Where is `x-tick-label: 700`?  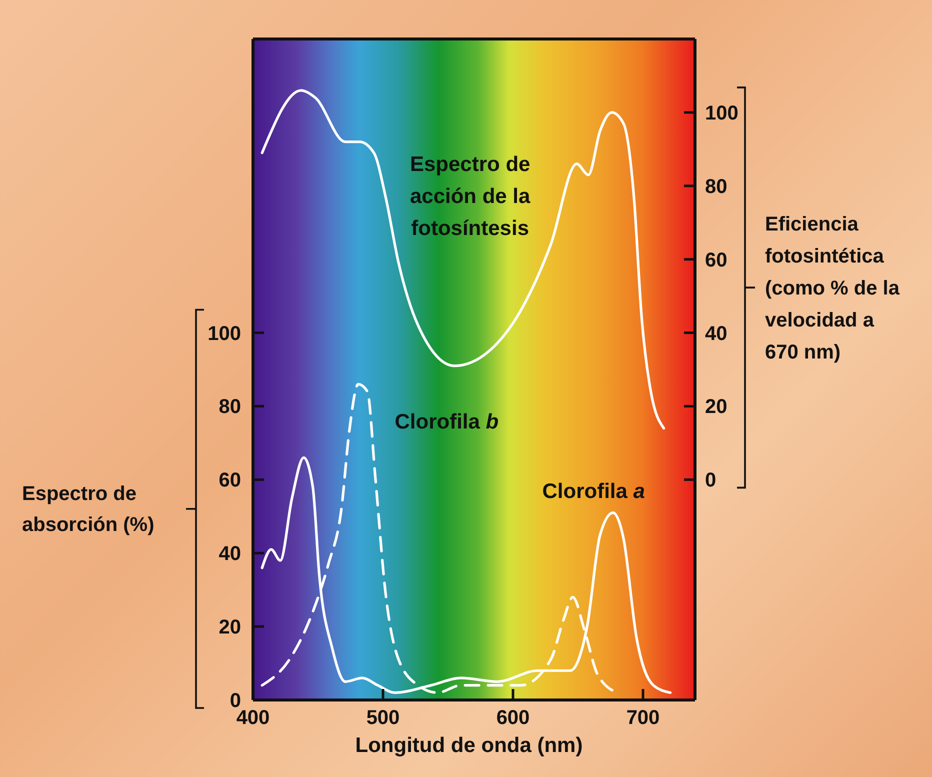
x-tick-label: 700 is located at coordinates (643, 718).